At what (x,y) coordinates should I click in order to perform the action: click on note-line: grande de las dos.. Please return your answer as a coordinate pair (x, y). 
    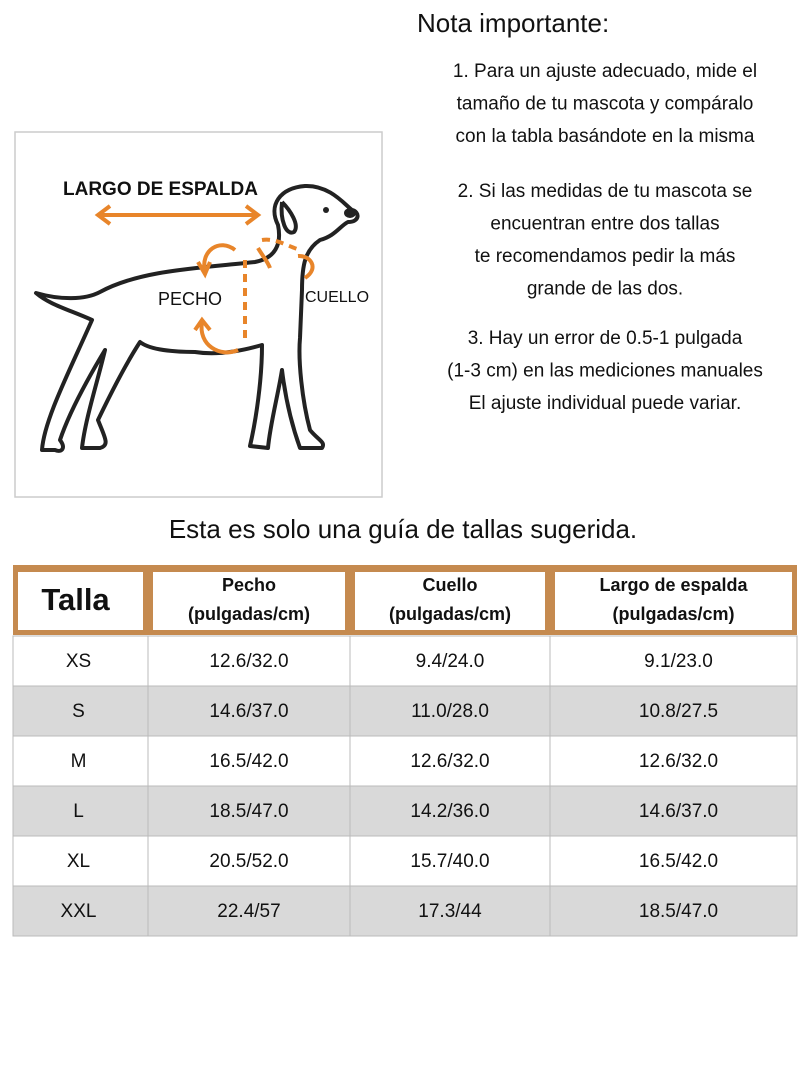
    Looking at the image, I should click on (605, 289).